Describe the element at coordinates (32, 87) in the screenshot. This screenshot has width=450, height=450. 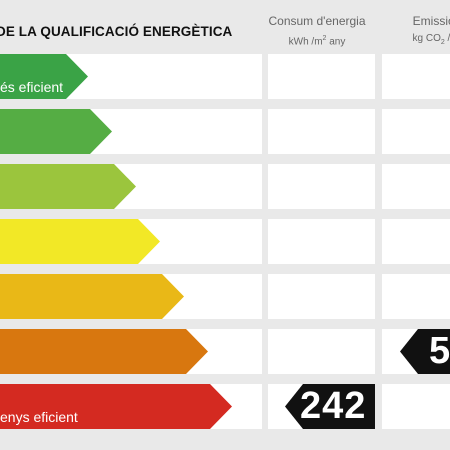
I see `rating-arrow-label: és eficient` at that location.